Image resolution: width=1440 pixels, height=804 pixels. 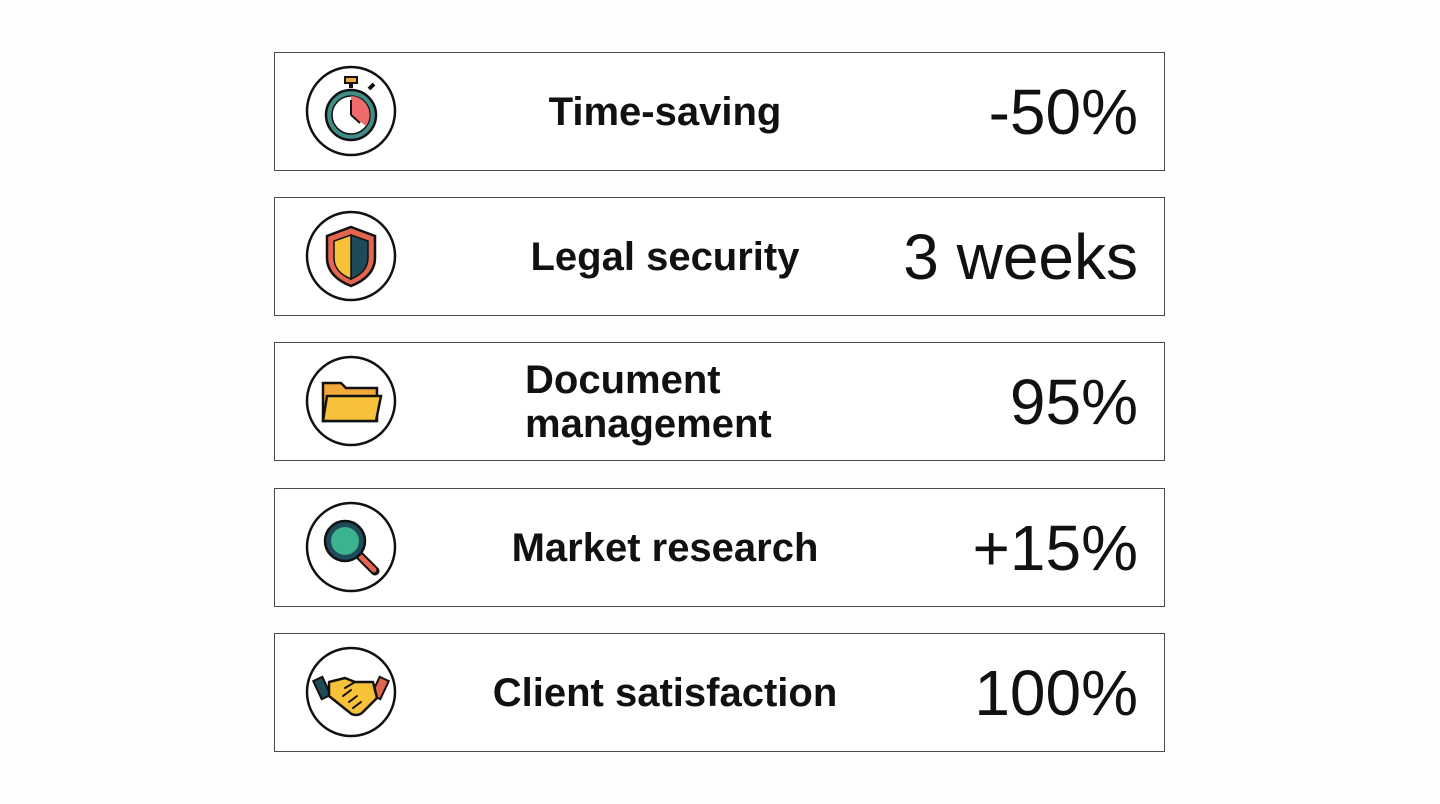 I want to click on benefit-row: Legal security 3 weeks, so click(x=719, y=256).